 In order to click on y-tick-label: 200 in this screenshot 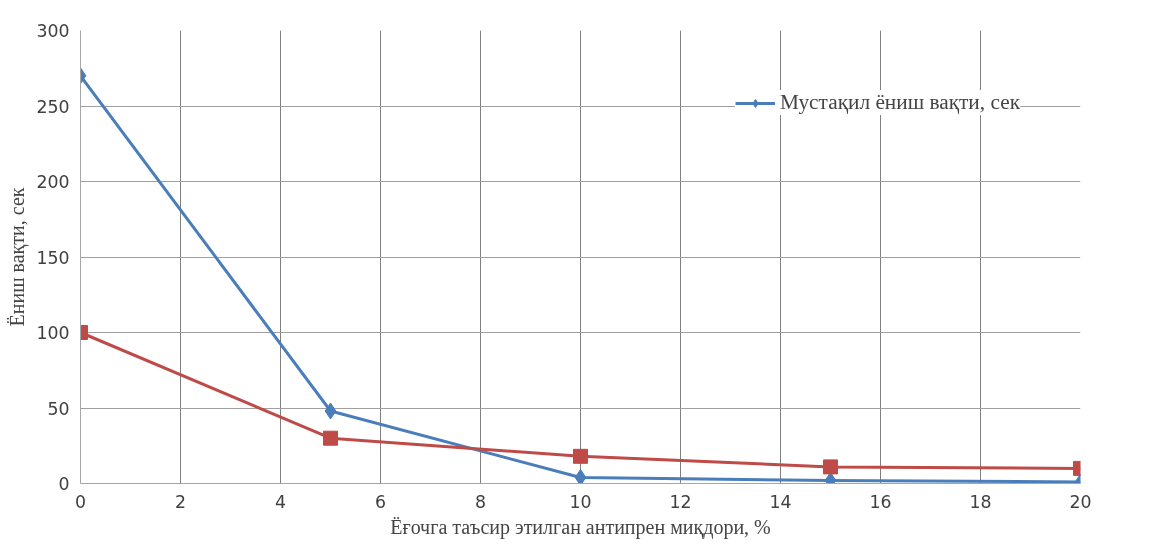, I will do `click(53, 182)`.